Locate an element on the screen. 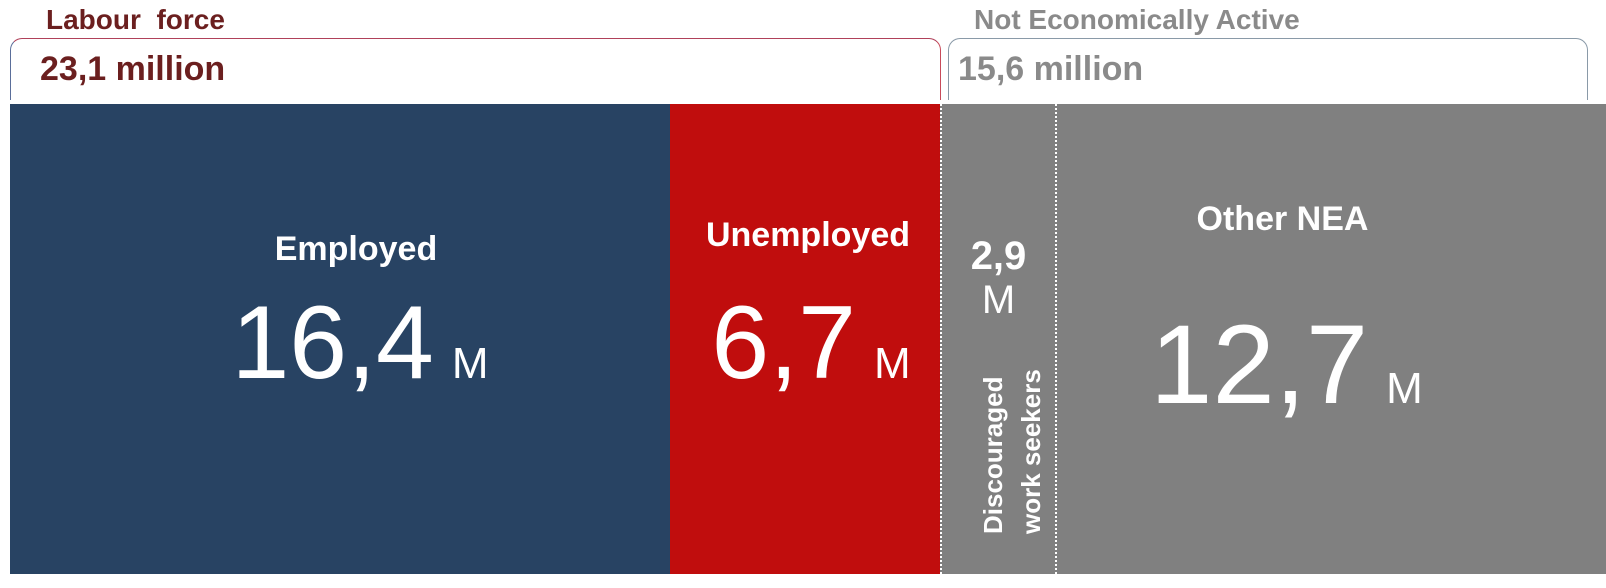 Image resolution: width=1606 pixels, height=588 pixels. segment-value: 2,9 M is located at coordinates (998, 278).